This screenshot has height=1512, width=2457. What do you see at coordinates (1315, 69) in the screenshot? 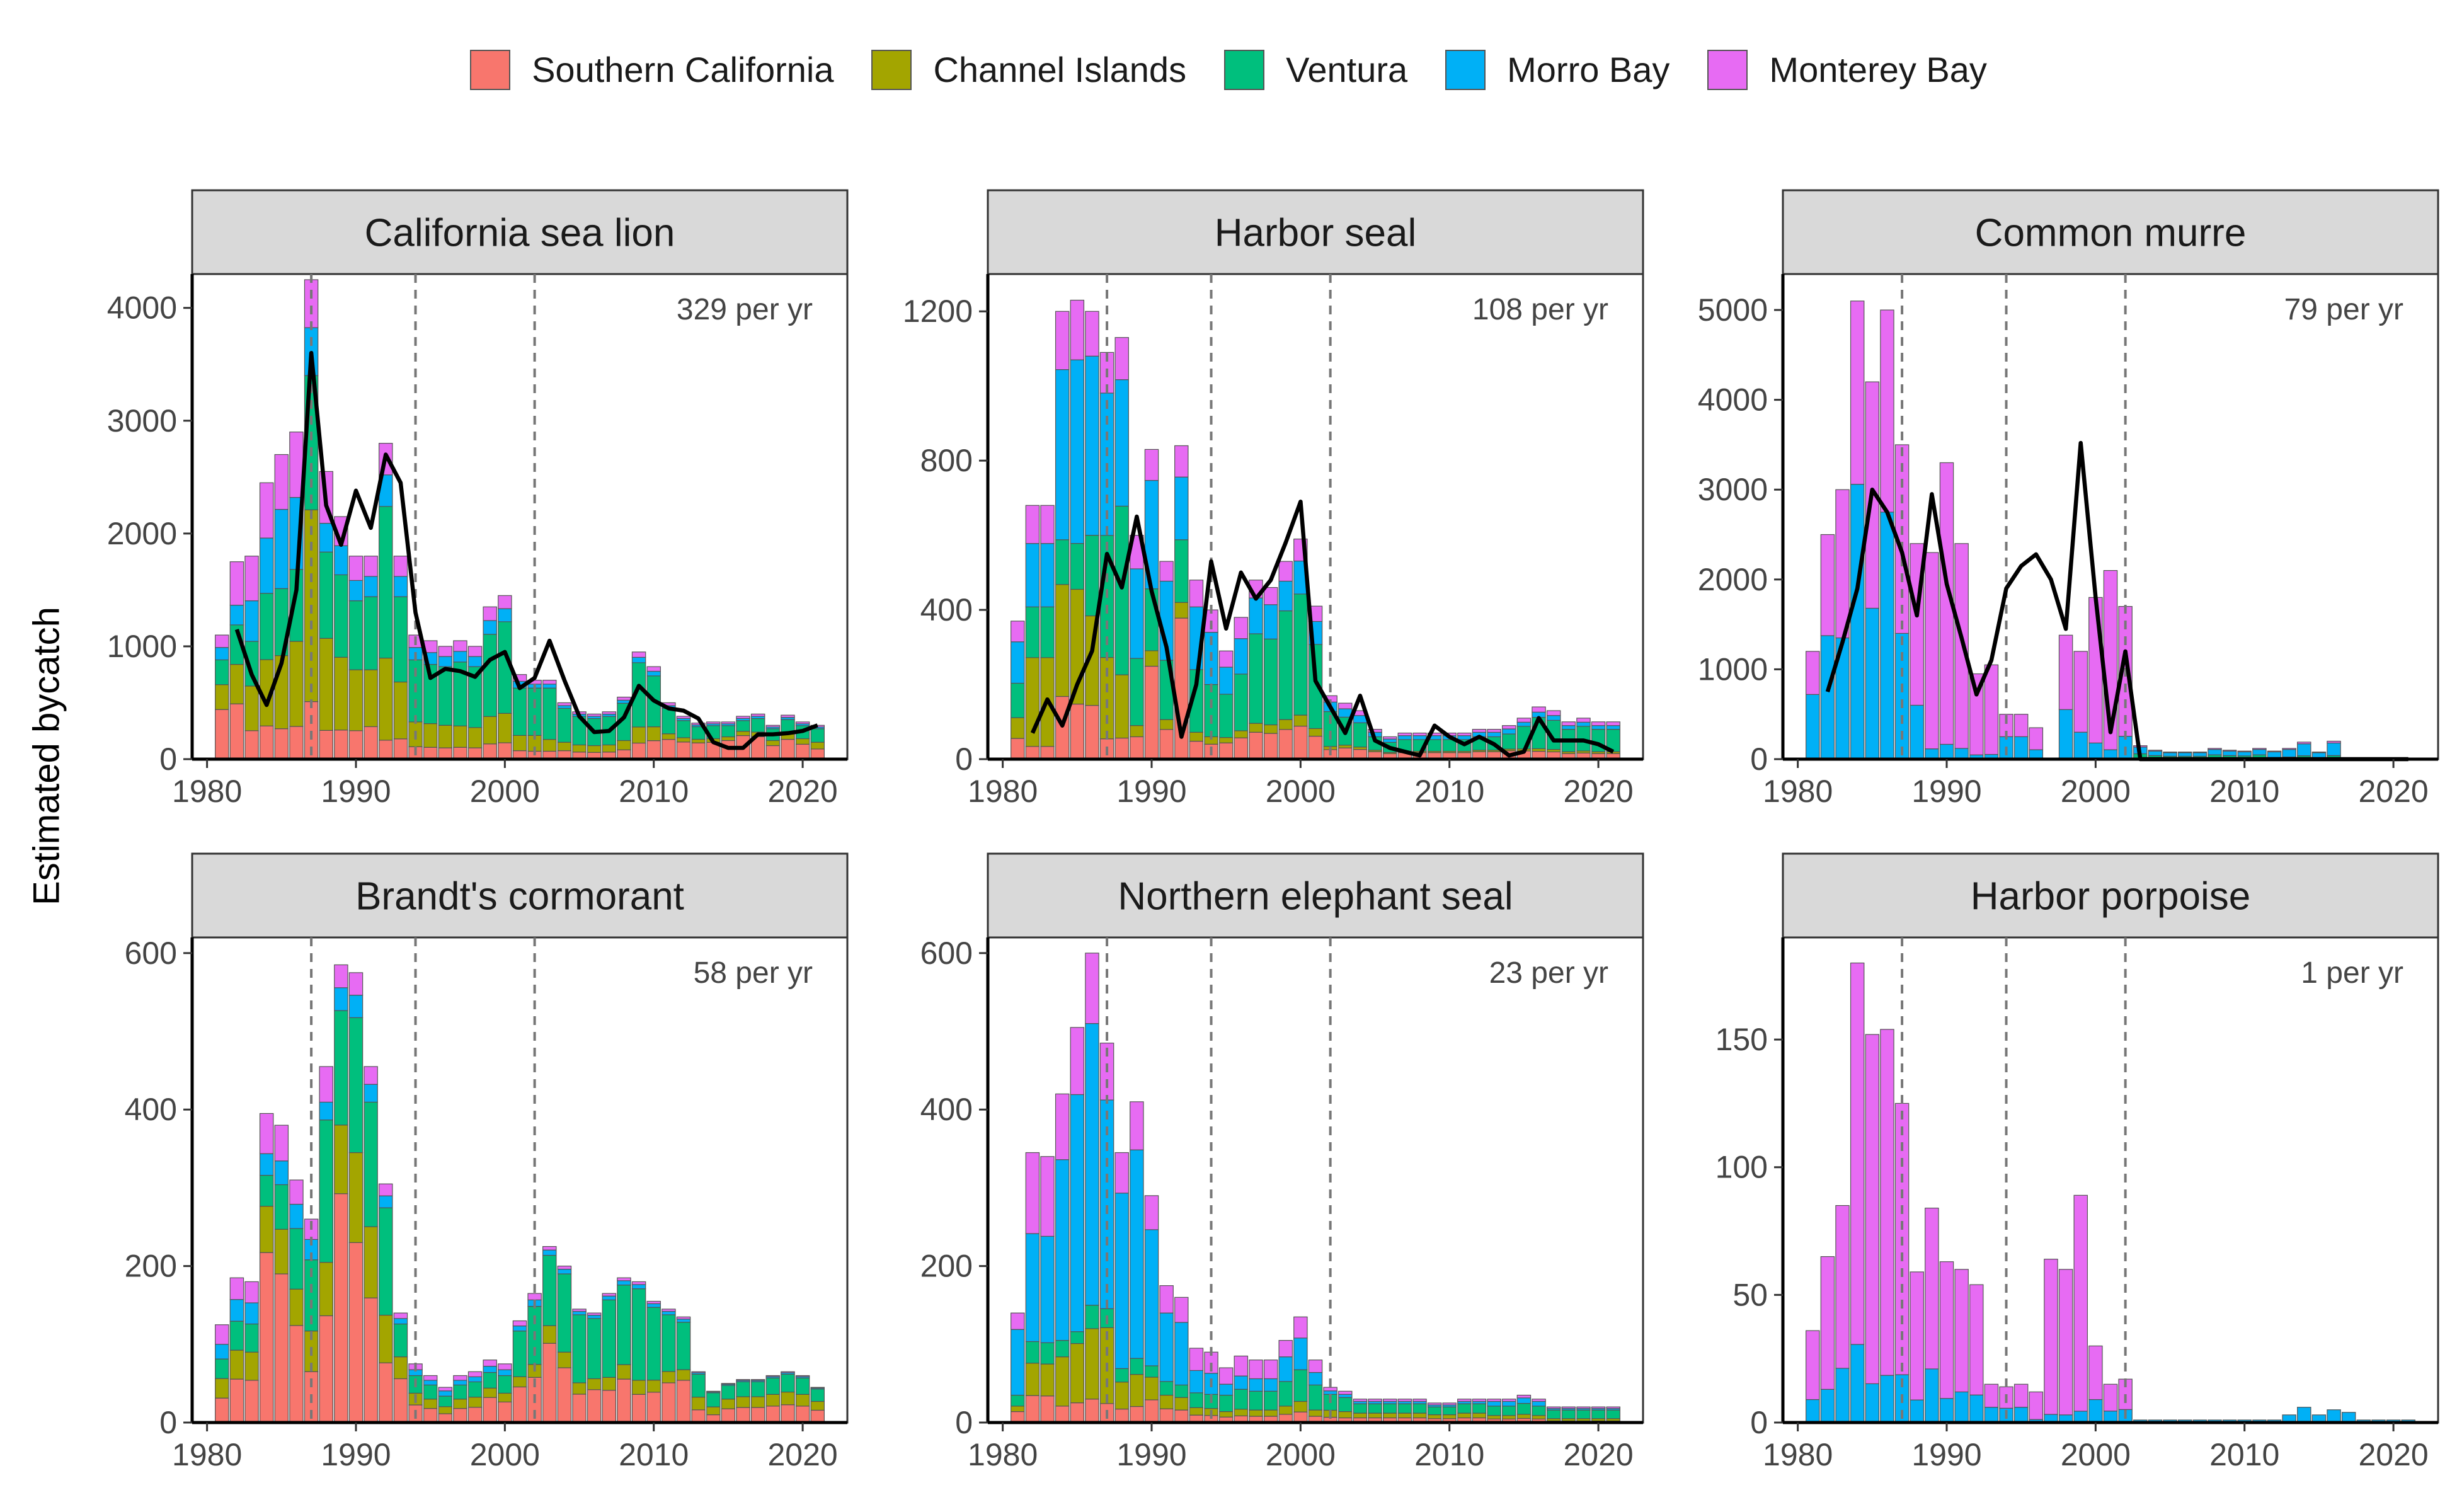
I see `legend-item-ventura: Ventura` at bounding box center [1315, 69].